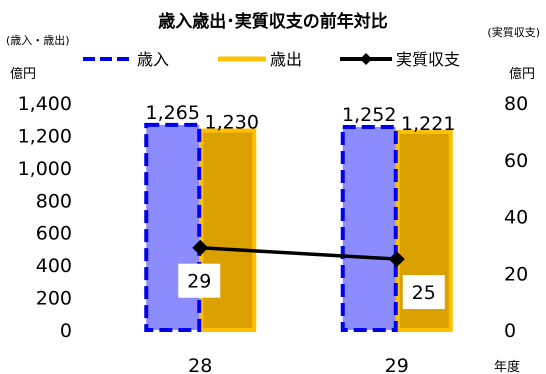  I want to click on legend-label-balance: 実質収支, so click(428, 59).